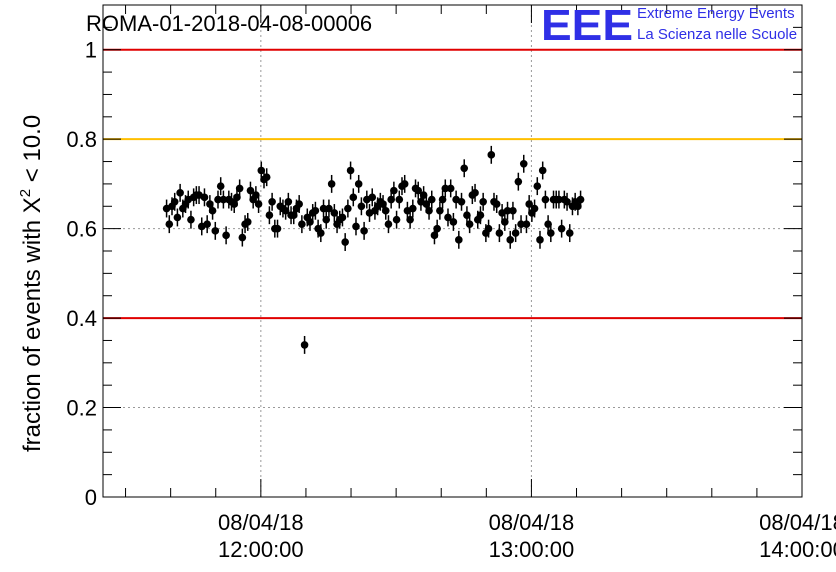 The width and height of the screenshot is (836, 572). I want to click on eee-logo-mark: EEE, so click(587, 25).